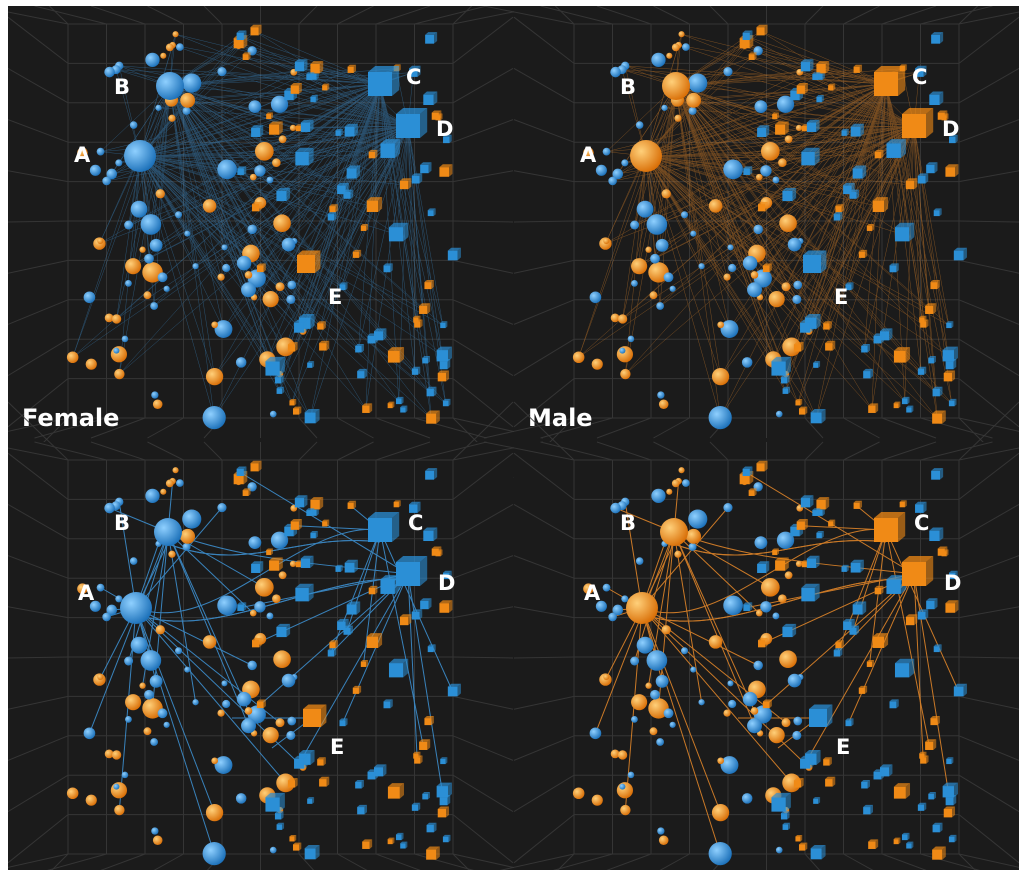 The image size is (1025, 875). Describe the element at coordinates (415, 523) in the screenshot. I see `hub-label-c: C` at that location.